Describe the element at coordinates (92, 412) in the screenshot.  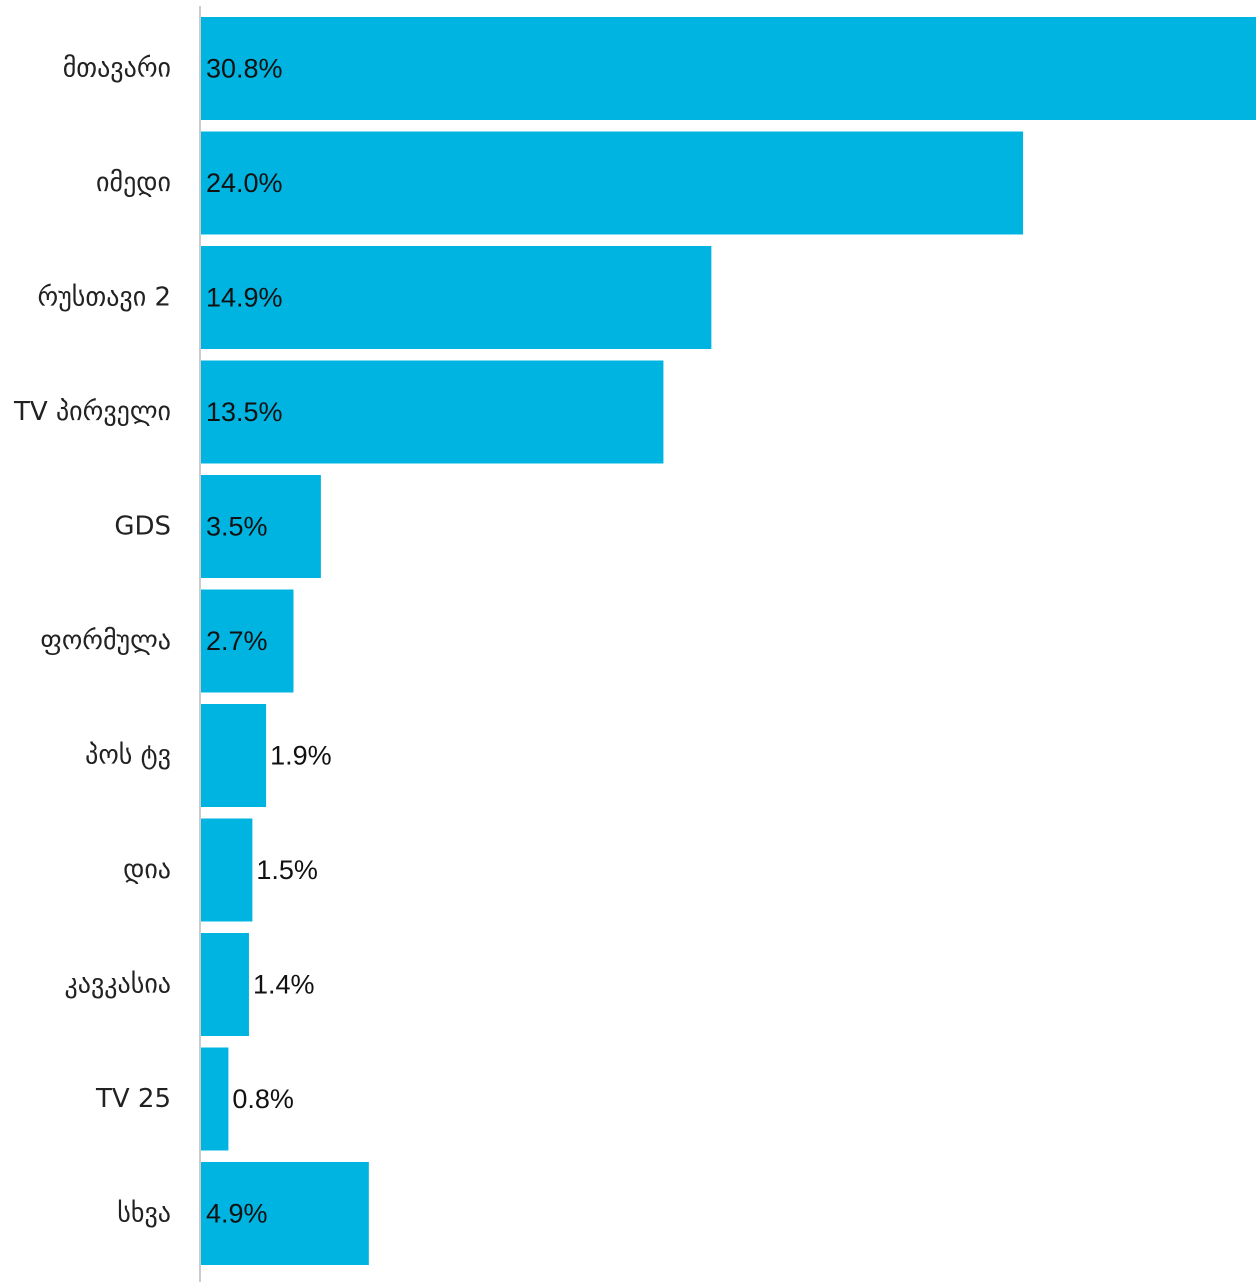
I see `category-label: TV პირველი` at that location.